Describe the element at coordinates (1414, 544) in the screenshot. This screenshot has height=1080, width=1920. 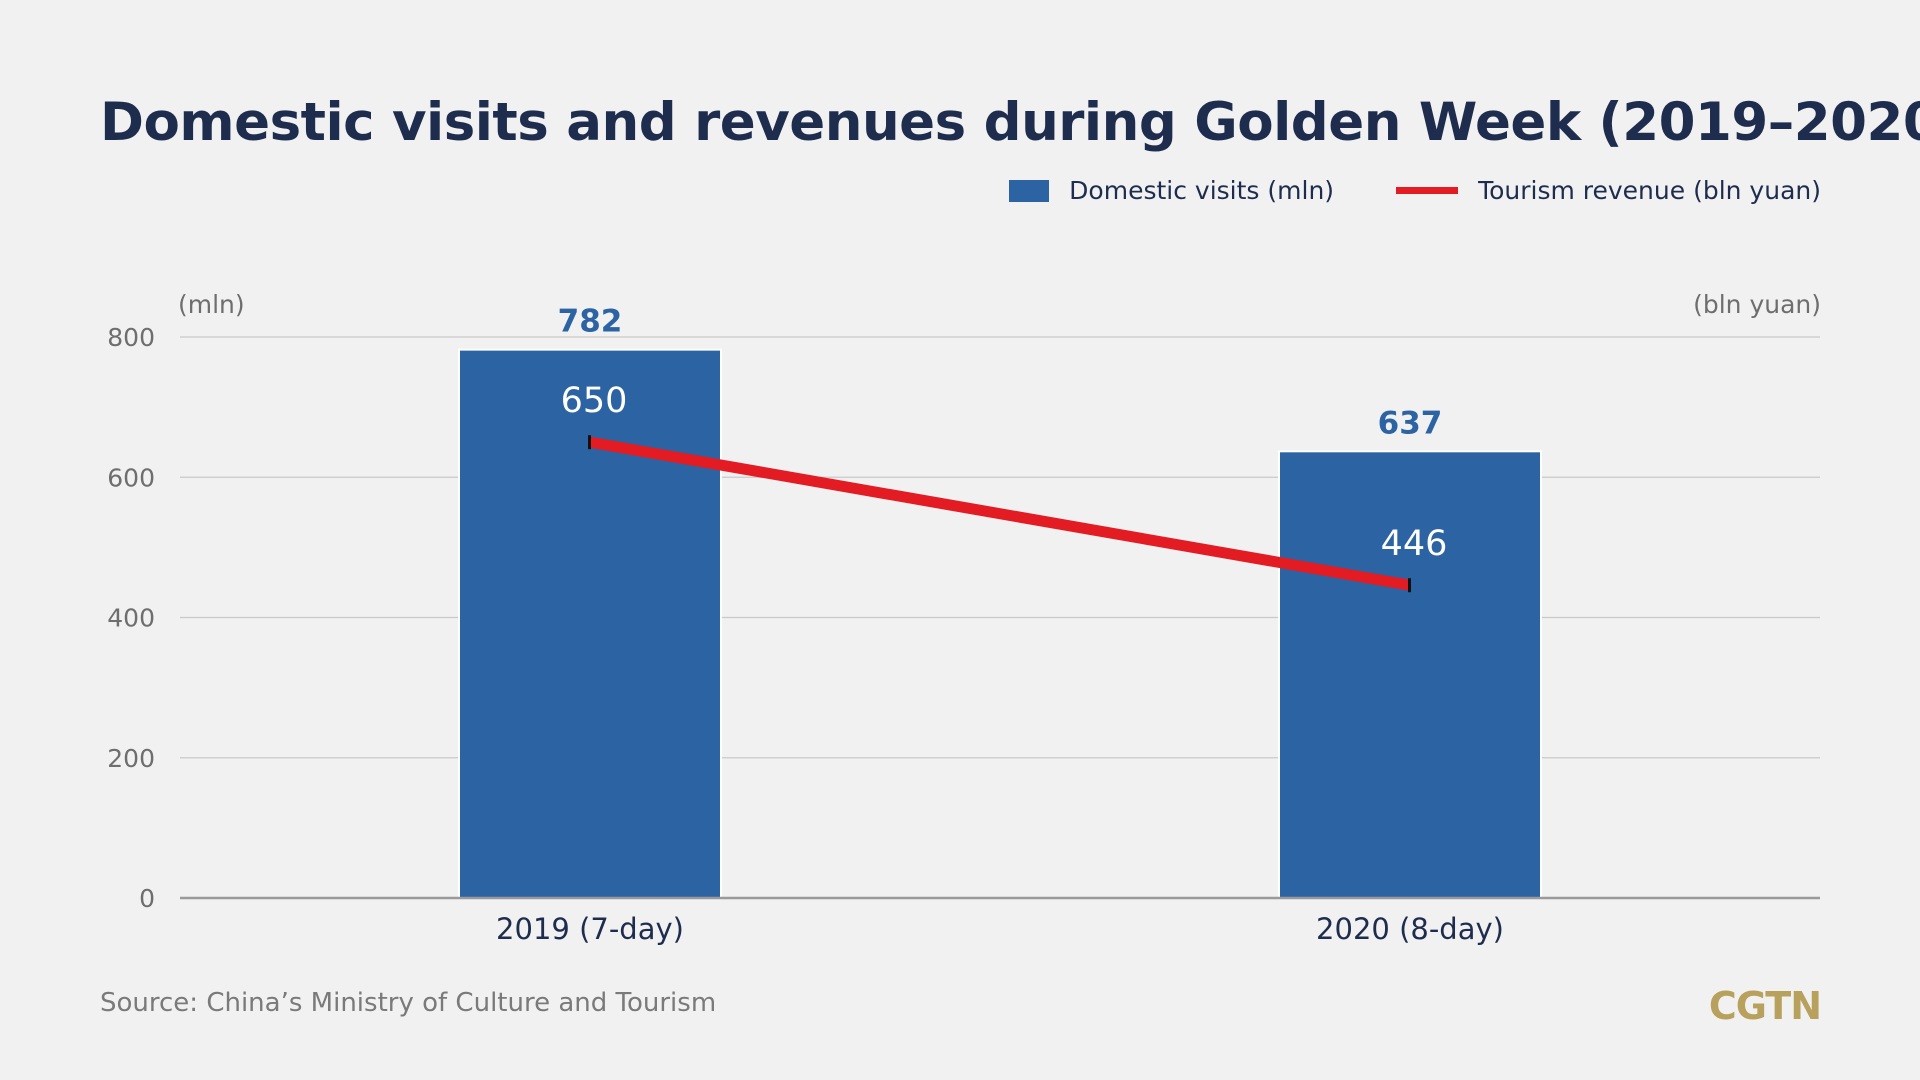
I see `line-value-label: 446` at that location.